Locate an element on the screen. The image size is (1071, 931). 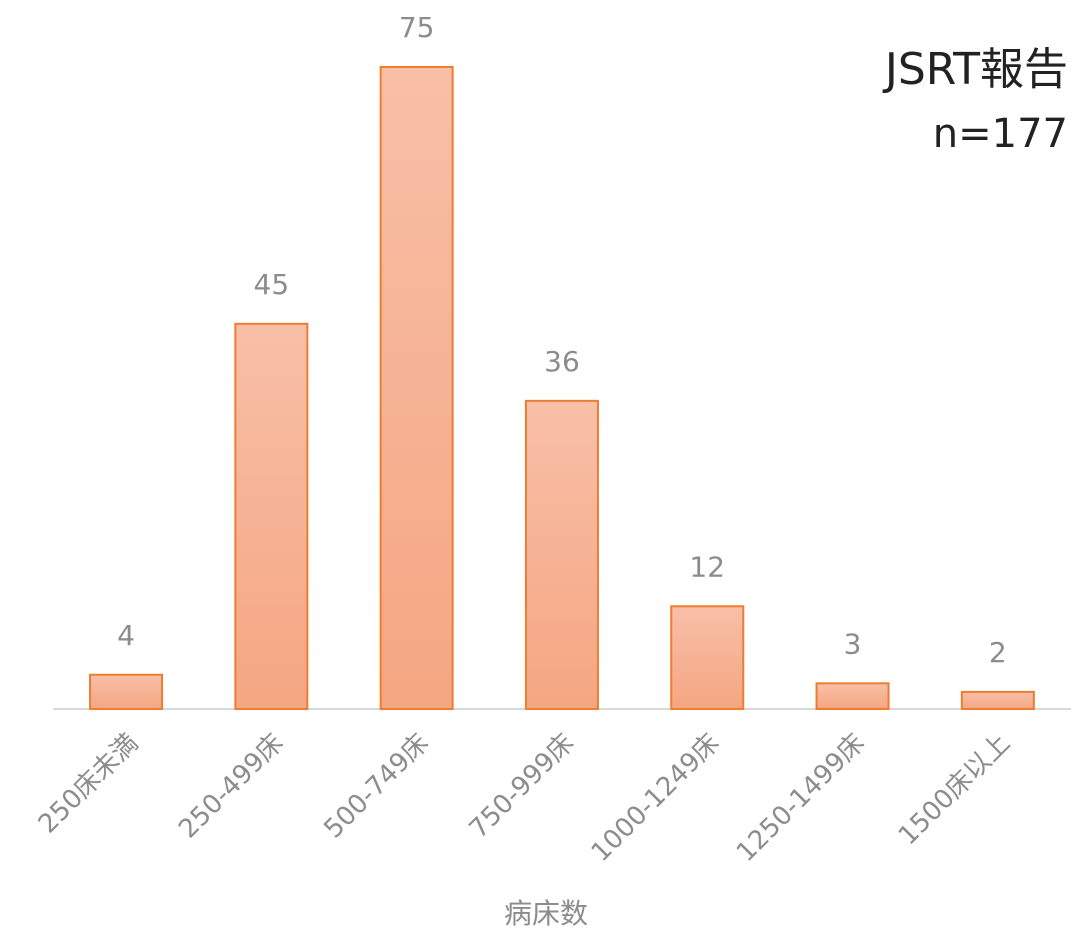
x-tick-label: 1000-1249床 is located at coordinates (656, 798).